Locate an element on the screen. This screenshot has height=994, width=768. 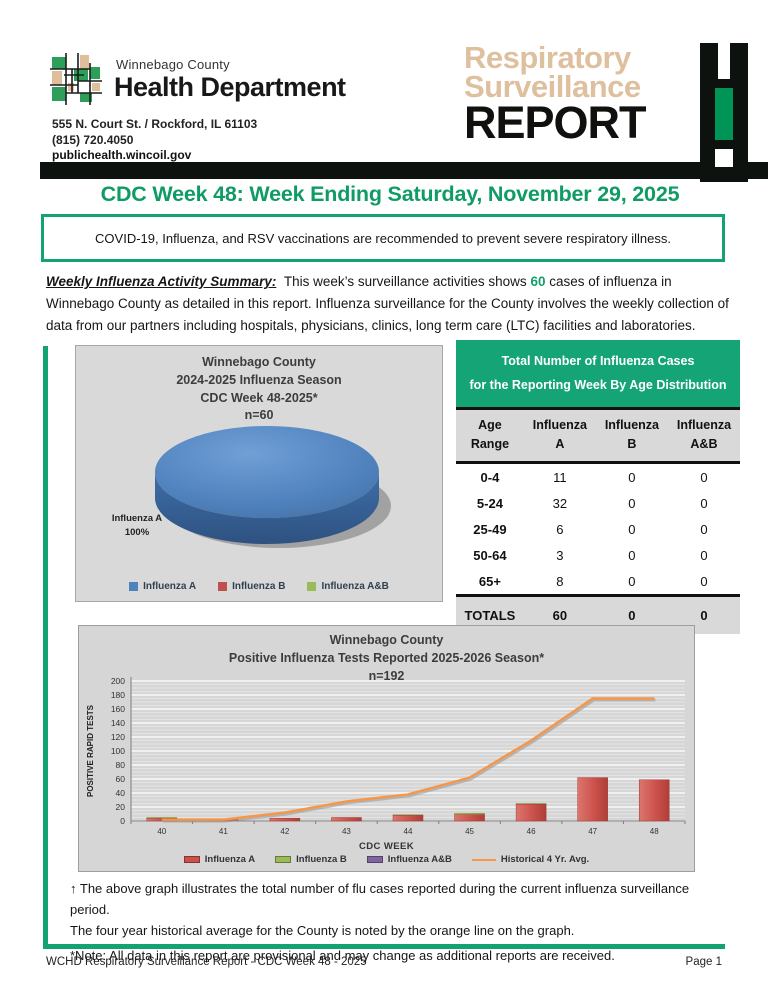
exclamation-dot is located at coordinates (724, 158).